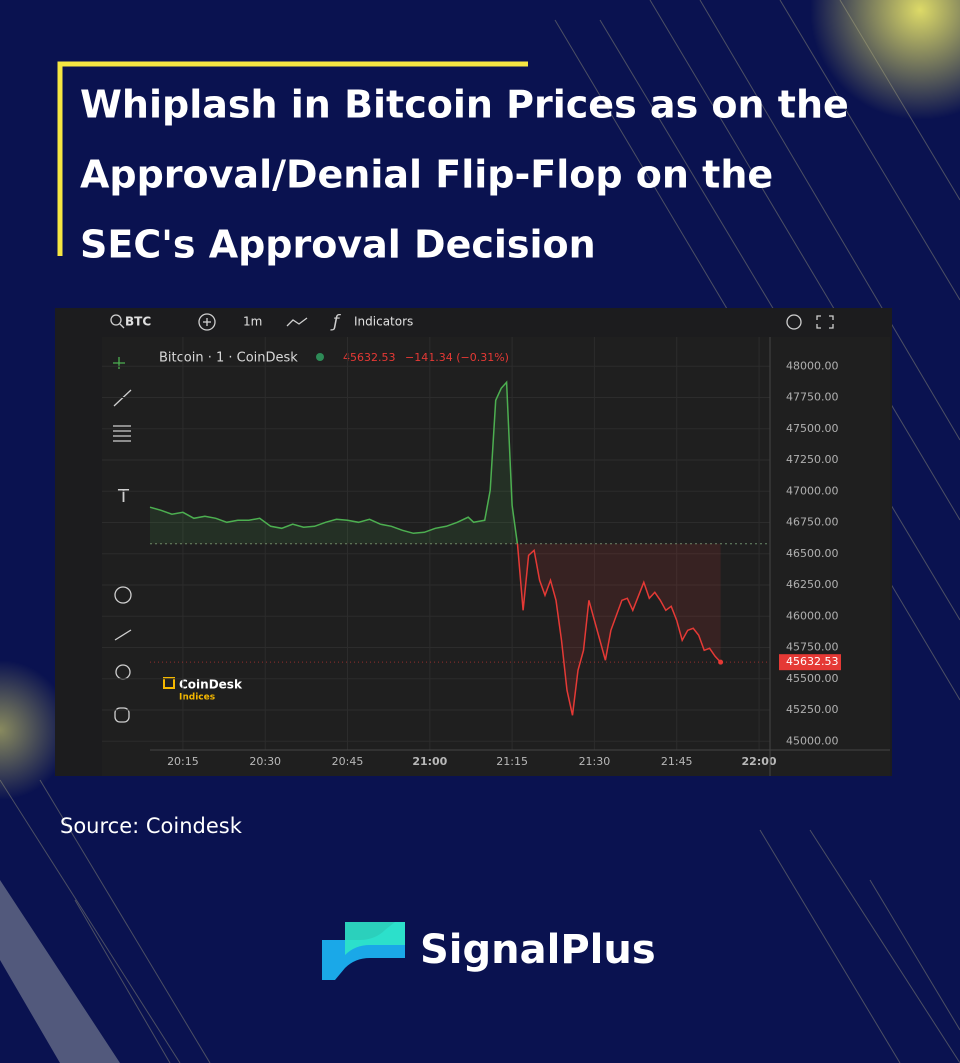 Image resolution: width=960 pixels, height=1063 pixels. I want to click on y-tick-label: 45500.00, so click(812, 678).